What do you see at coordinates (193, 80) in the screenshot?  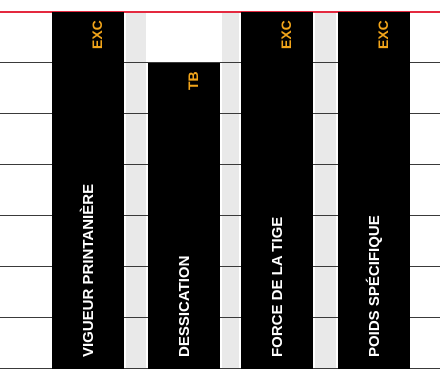 I see `grade-label: TB` at bounding box center [193, 80].